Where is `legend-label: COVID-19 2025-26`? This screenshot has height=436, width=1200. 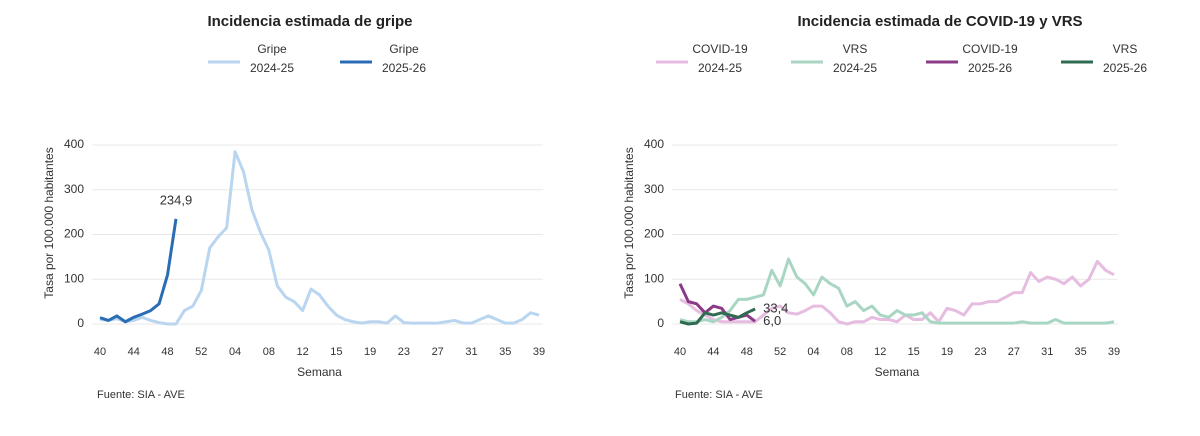
legend-label: COVID-19 2025-26 is located at coordinates (990, 58).